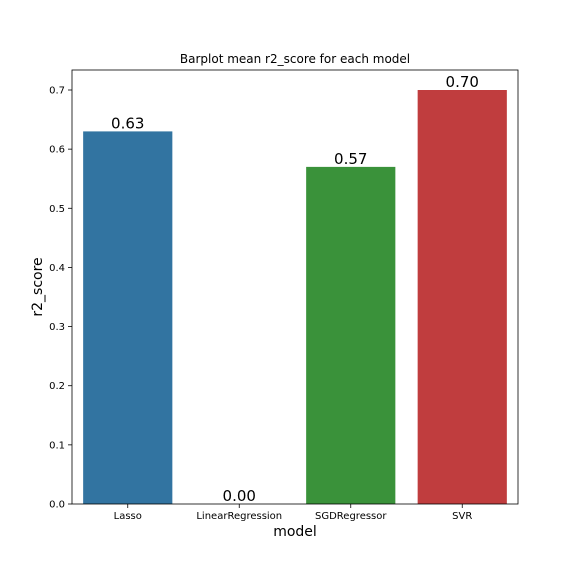 This screenshot has height=576, width=576. Describe the element at coordinates (462, 297) in the screenshot. I see `bar-svr` at that location.